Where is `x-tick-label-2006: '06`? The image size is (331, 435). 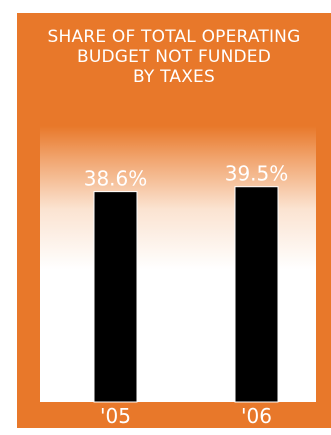 x-tick-label-2006: '06 is located at coordinates (256, 416).